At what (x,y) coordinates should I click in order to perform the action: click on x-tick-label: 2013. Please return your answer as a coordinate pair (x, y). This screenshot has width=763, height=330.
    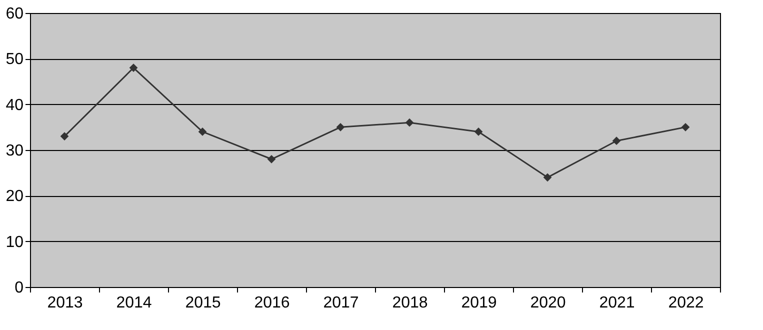
    Looking at the image, I should click on (65, 303).